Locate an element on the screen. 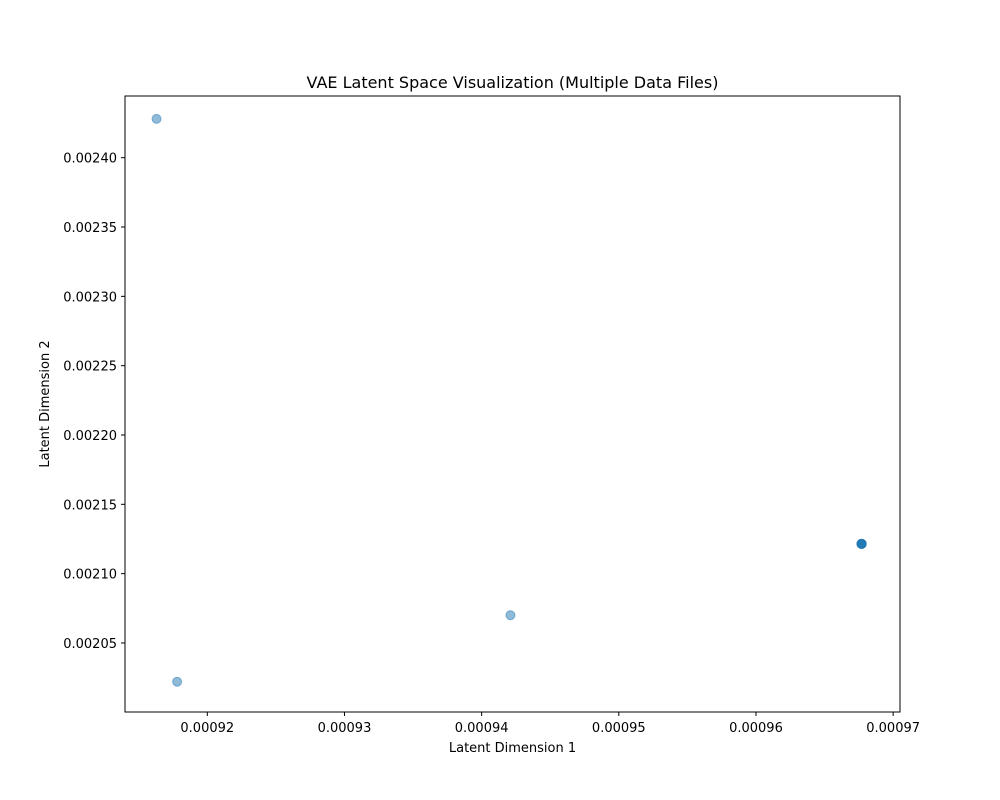 Image resolution: width=1000 pixels, height=800 pixels. y-tick-label: 0.00205 is located at coordinates (90, 644).